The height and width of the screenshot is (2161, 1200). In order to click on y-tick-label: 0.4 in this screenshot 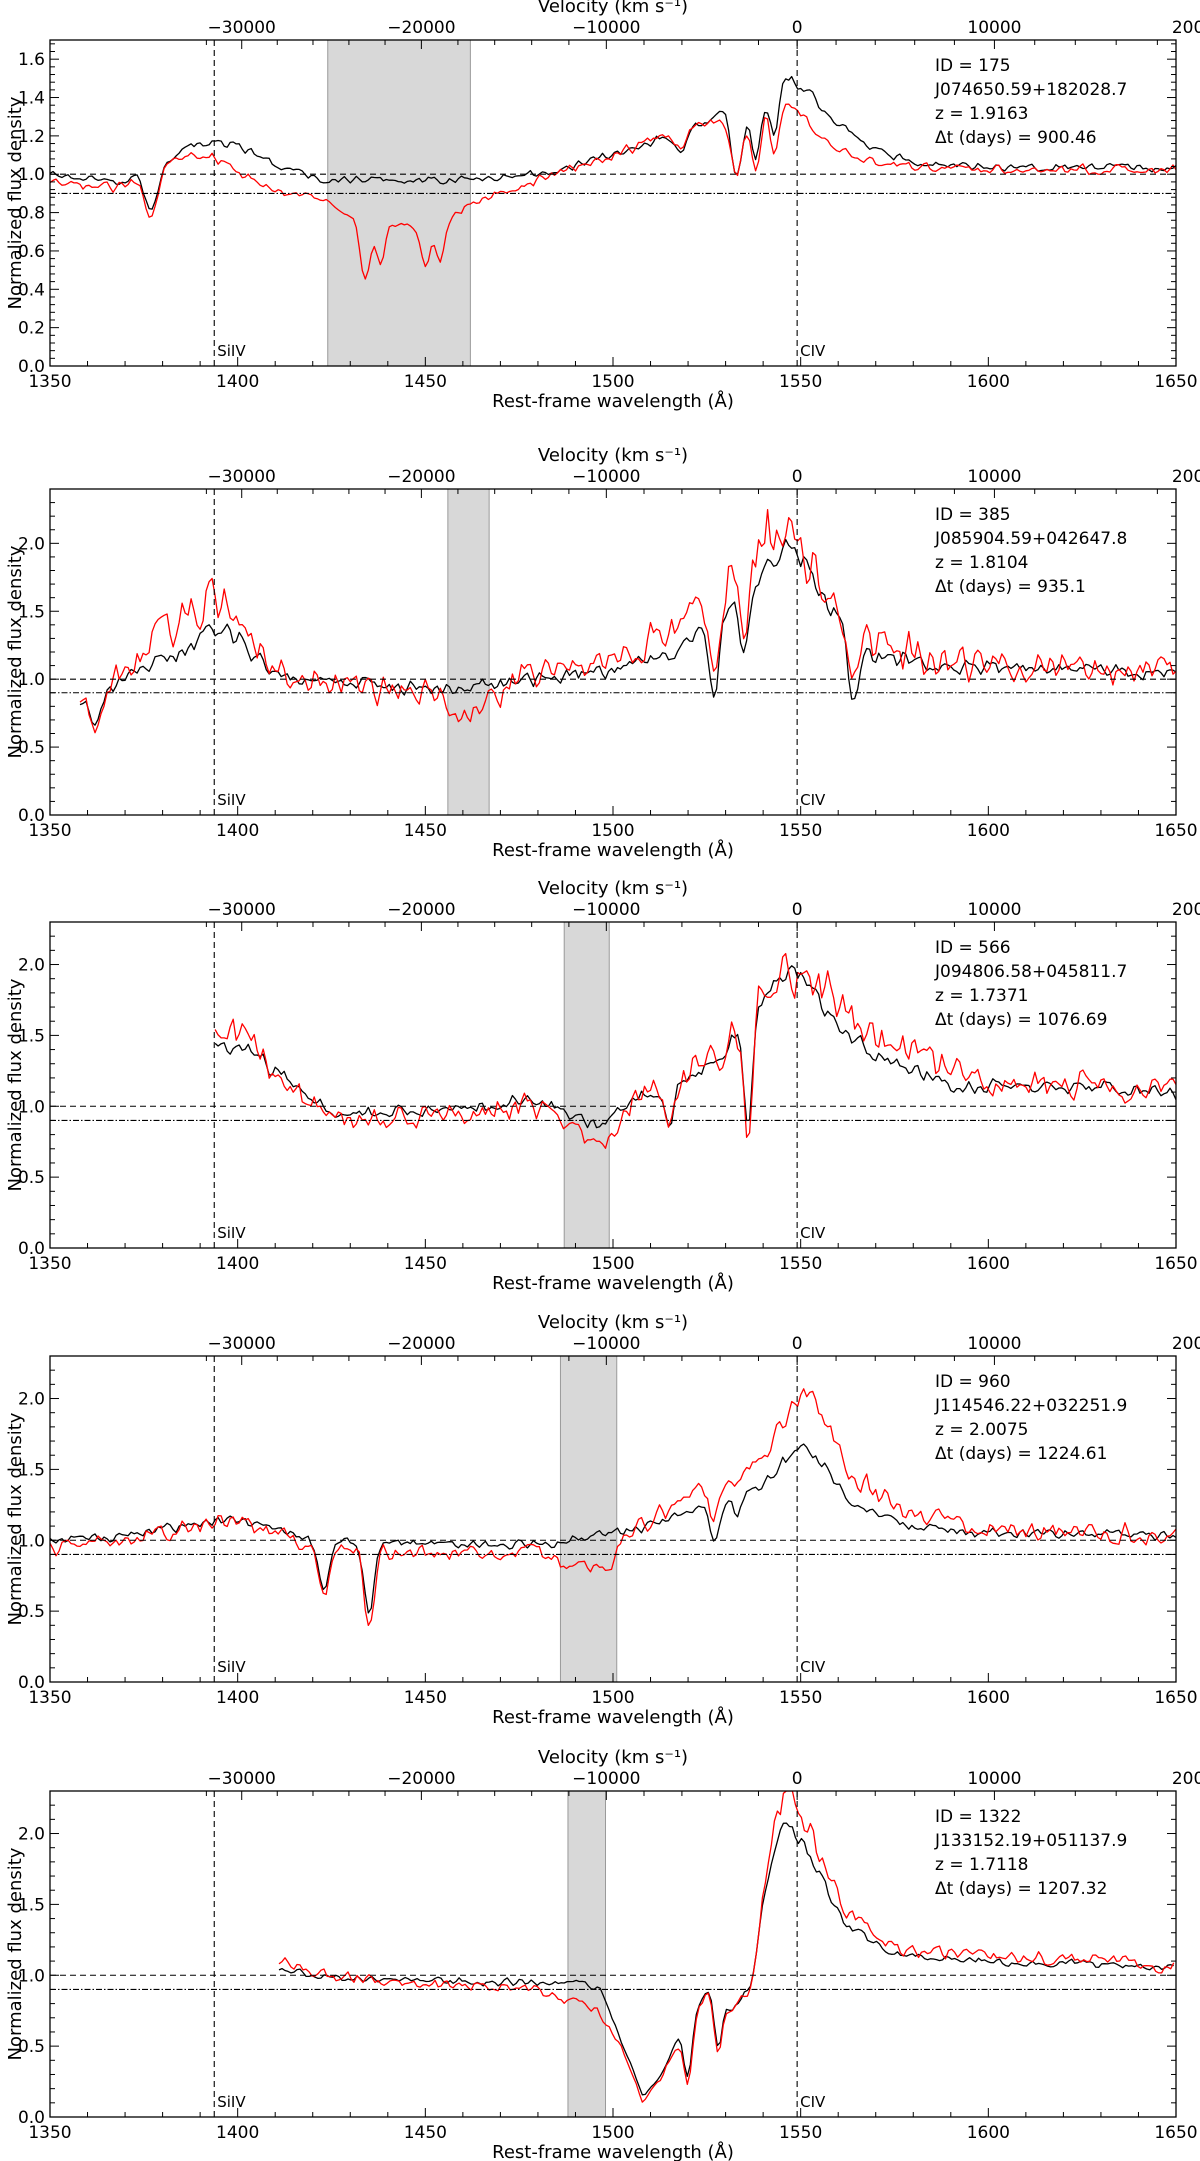, I will do `click(31, 290)`.